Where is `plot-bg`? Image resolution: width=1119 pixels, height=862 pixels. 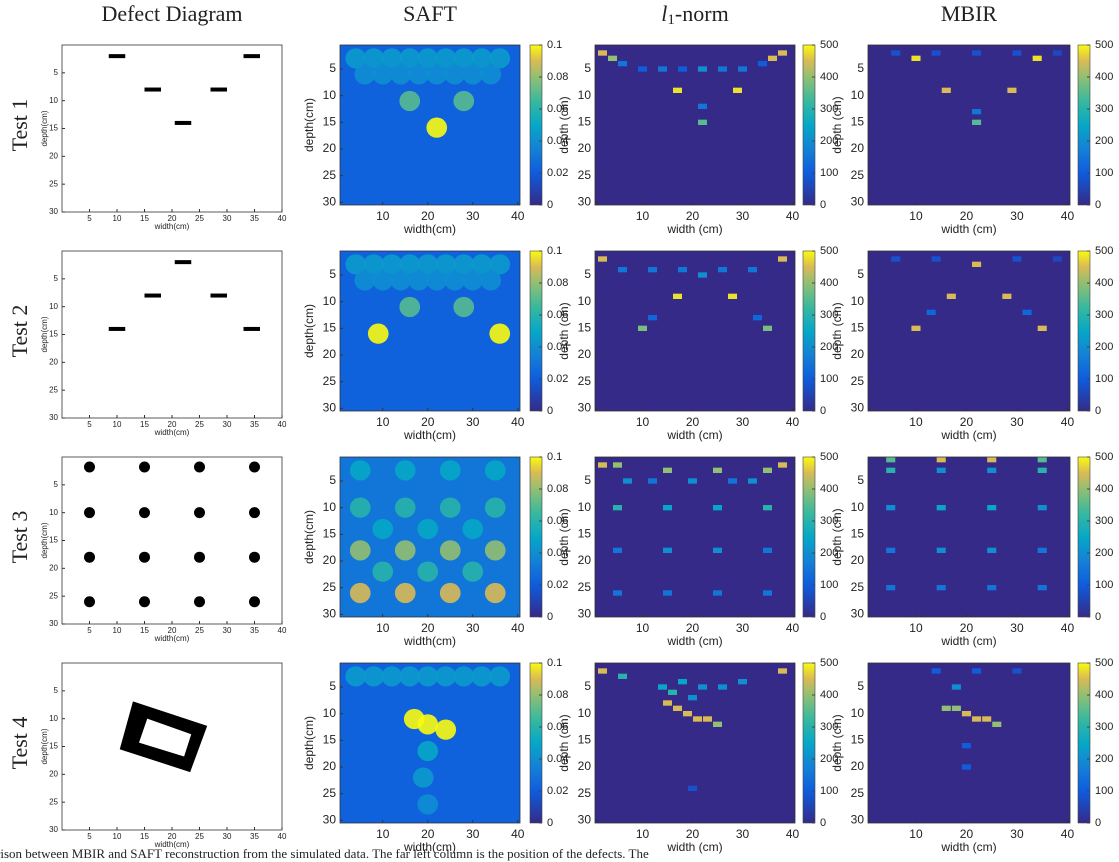
plot-bg is located at coordinates (172, 540).